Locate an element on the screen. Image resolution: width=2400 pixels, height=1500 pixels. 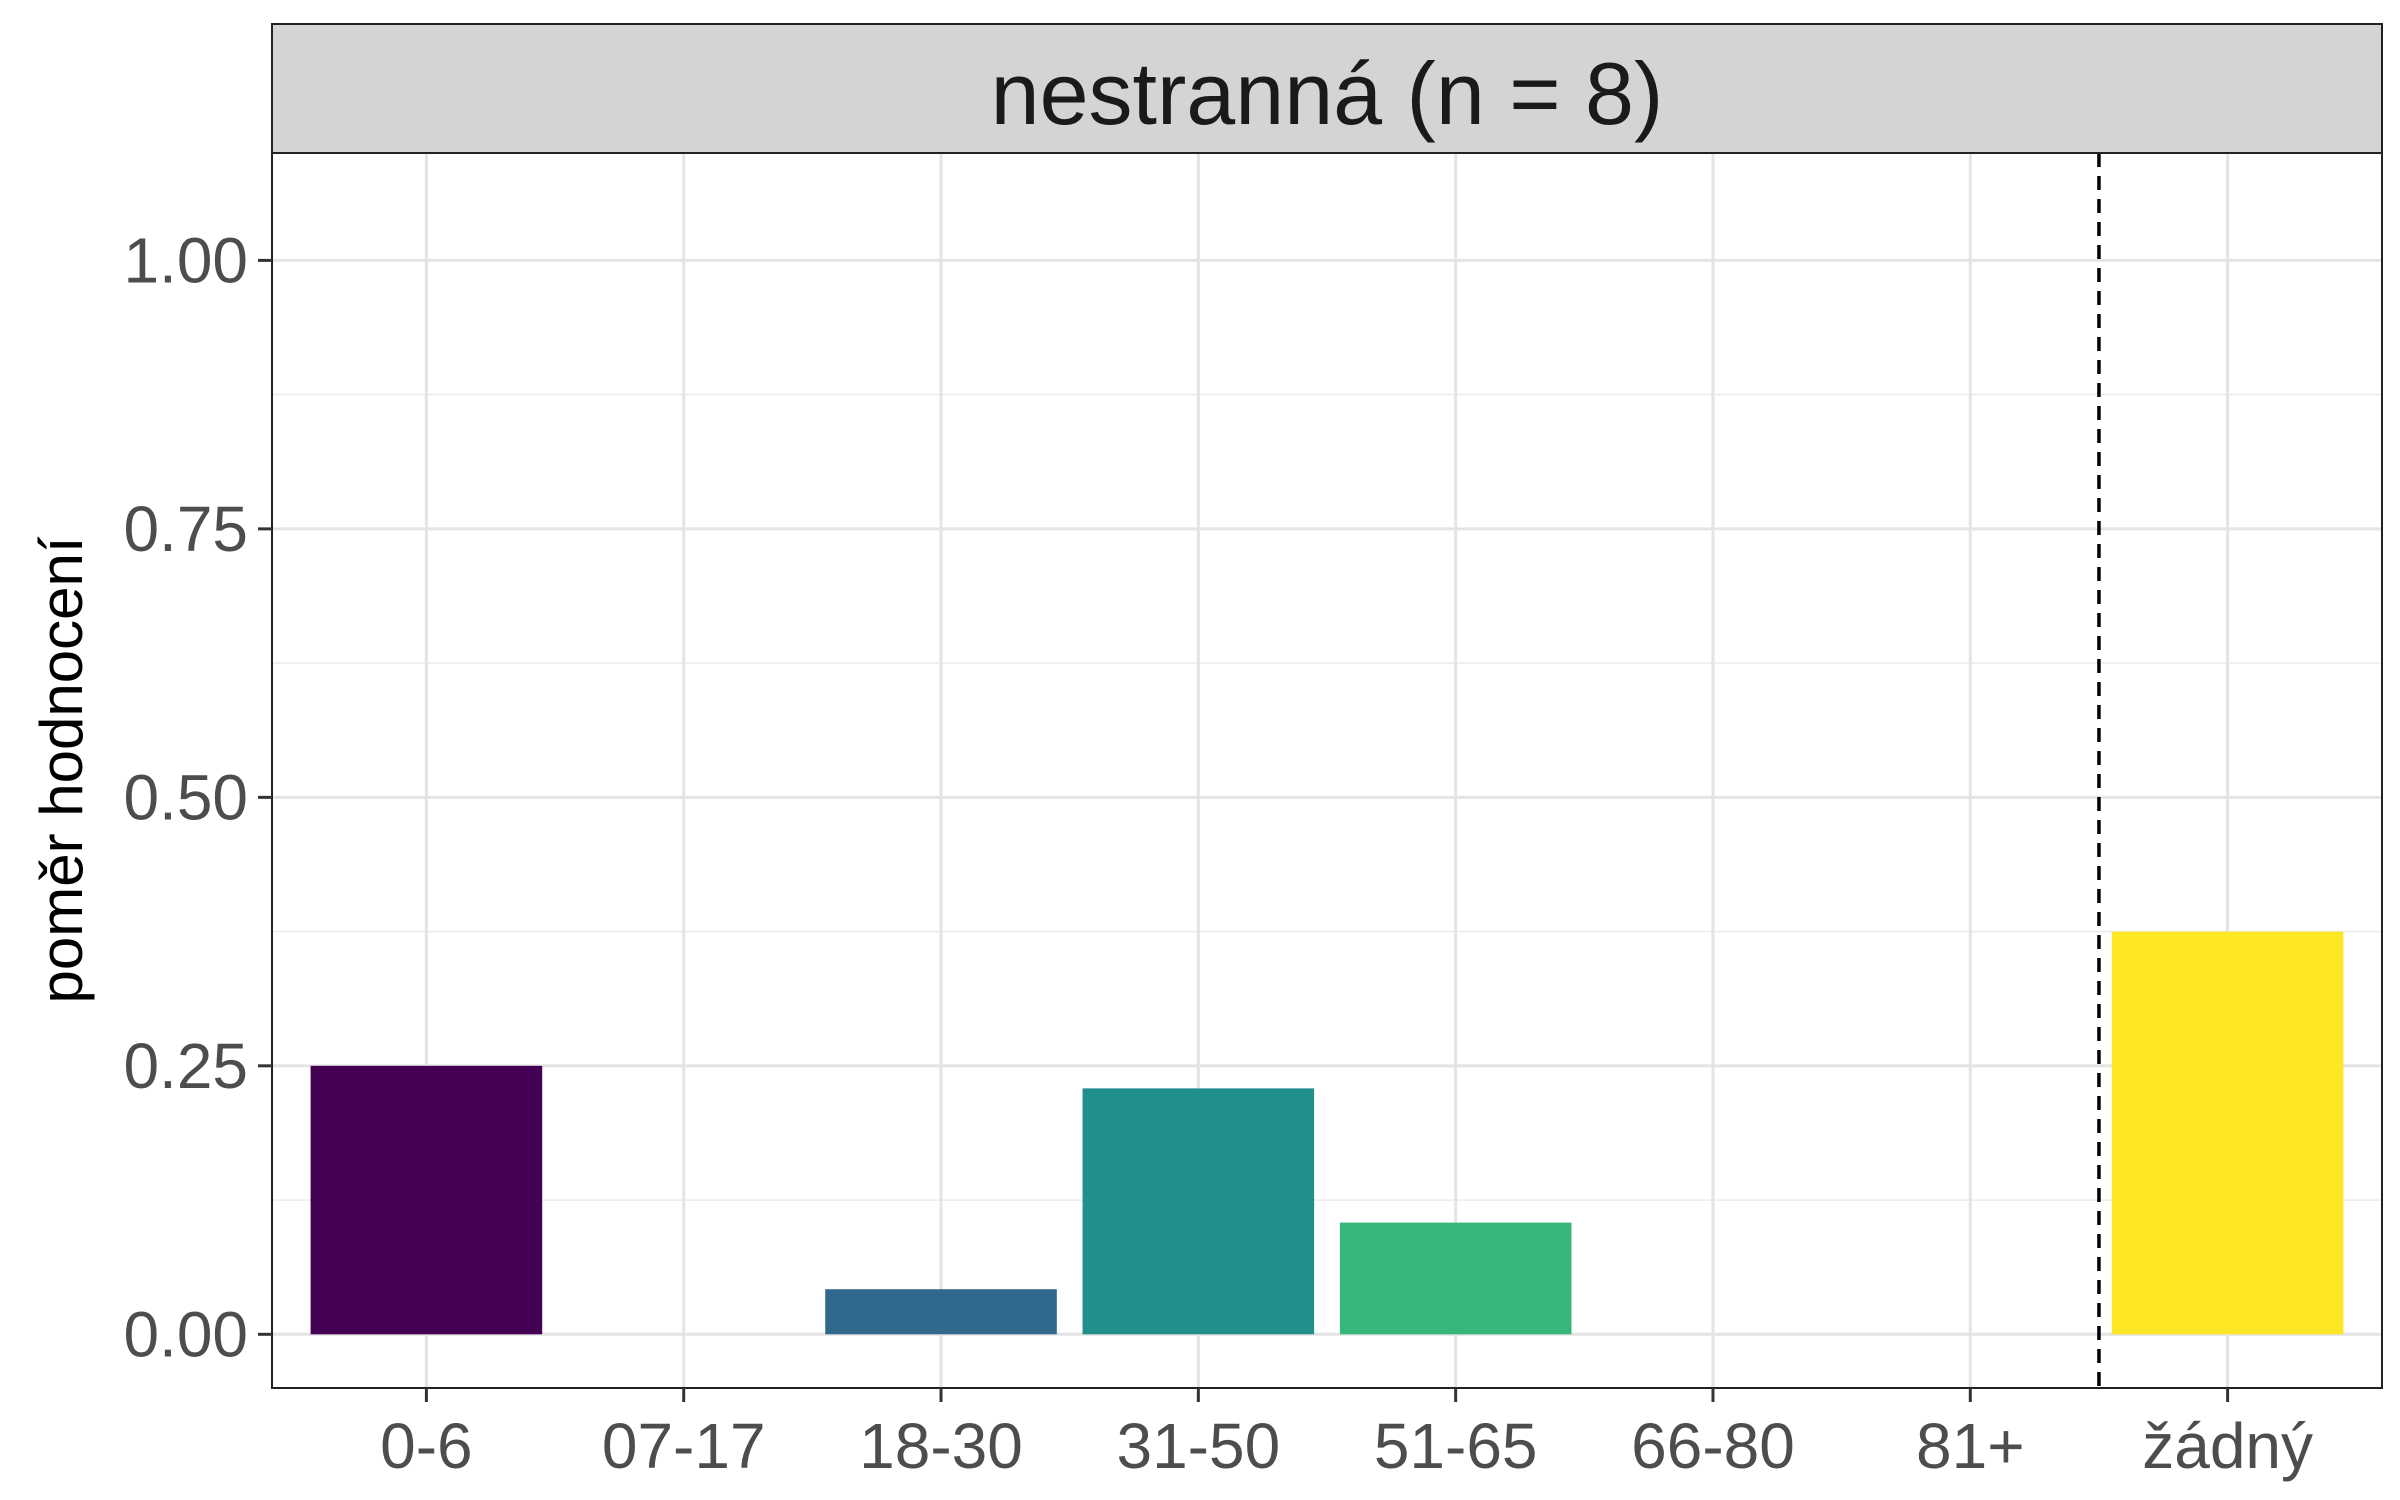
x-tick-label: 31-50 is located at coordinates (1198, 1446).